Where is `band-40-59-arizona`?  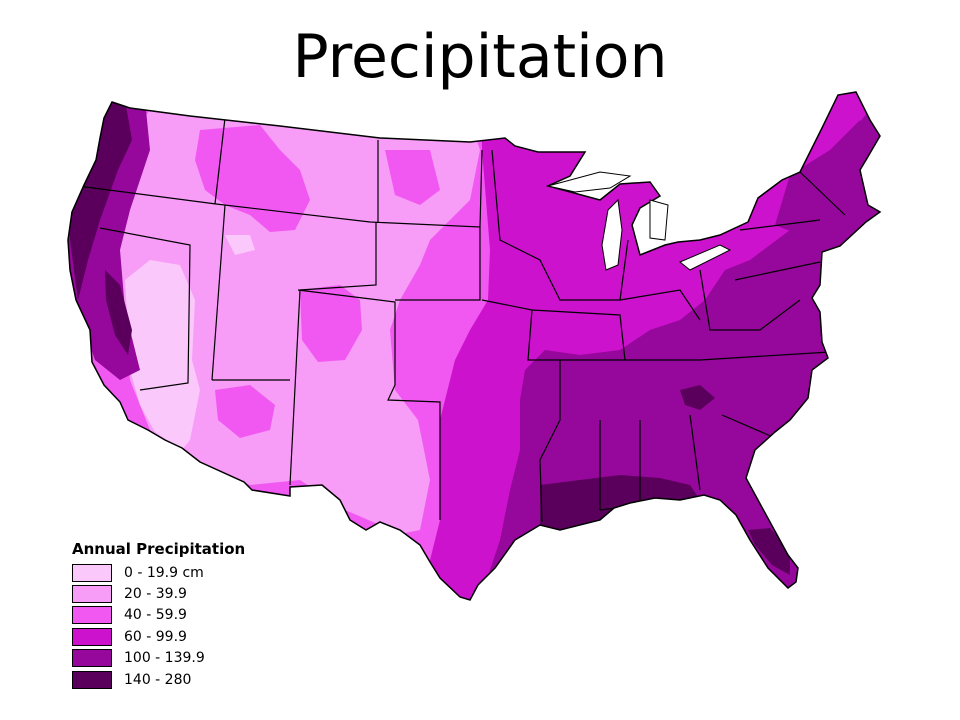 band-40-59-arizona is located at coordinates (245, 411).